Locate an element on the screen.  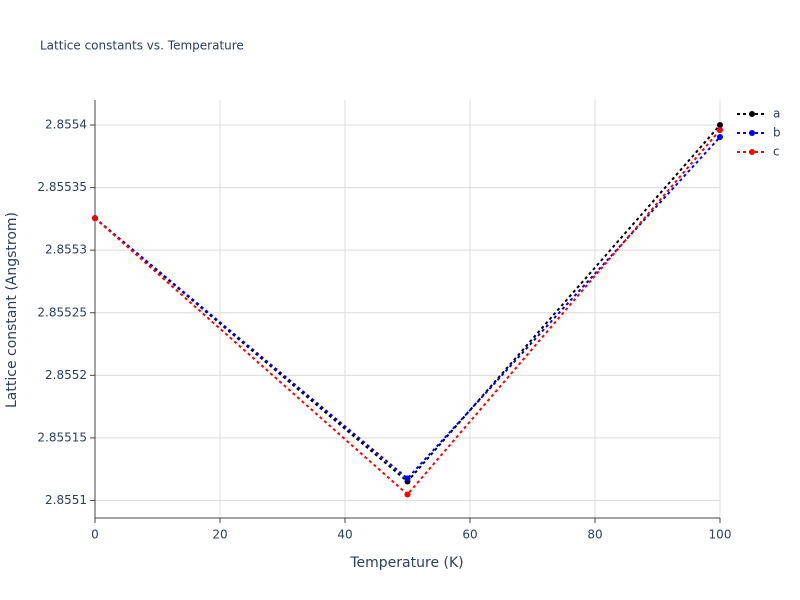
x-axis-label: Temperature (K) is located at coordinates (406, 563).